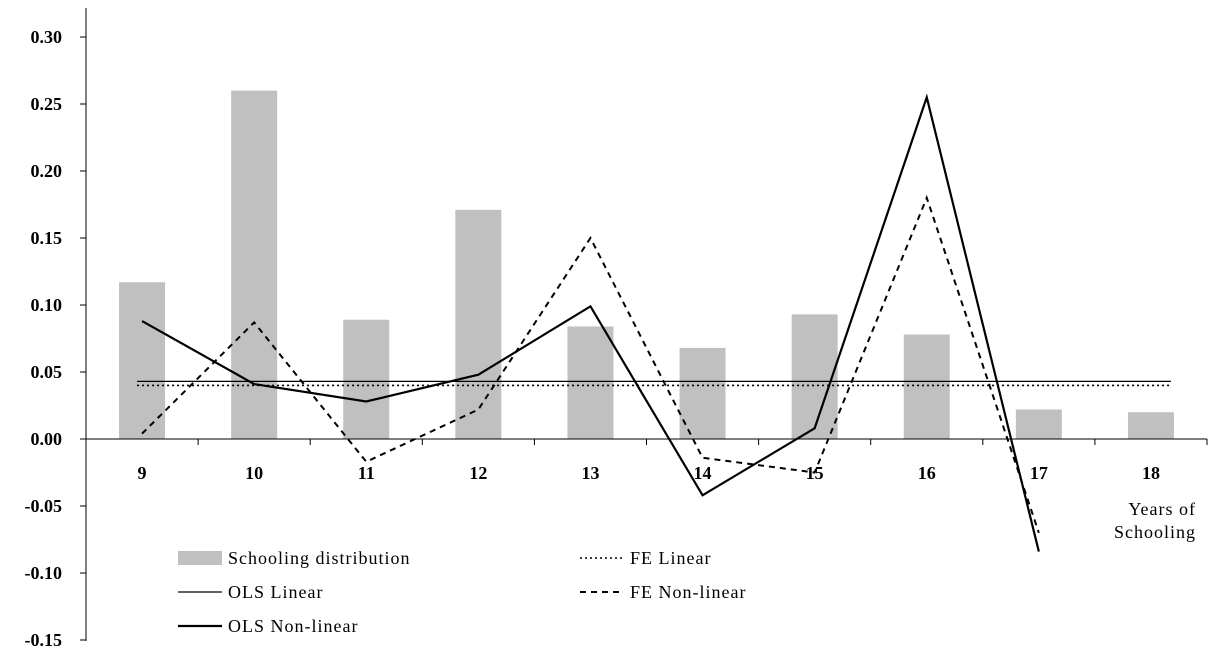 The width and height of the screenshot is (1208, 654). I want to click on y-tick-label: 0.30, so click(47, 37).